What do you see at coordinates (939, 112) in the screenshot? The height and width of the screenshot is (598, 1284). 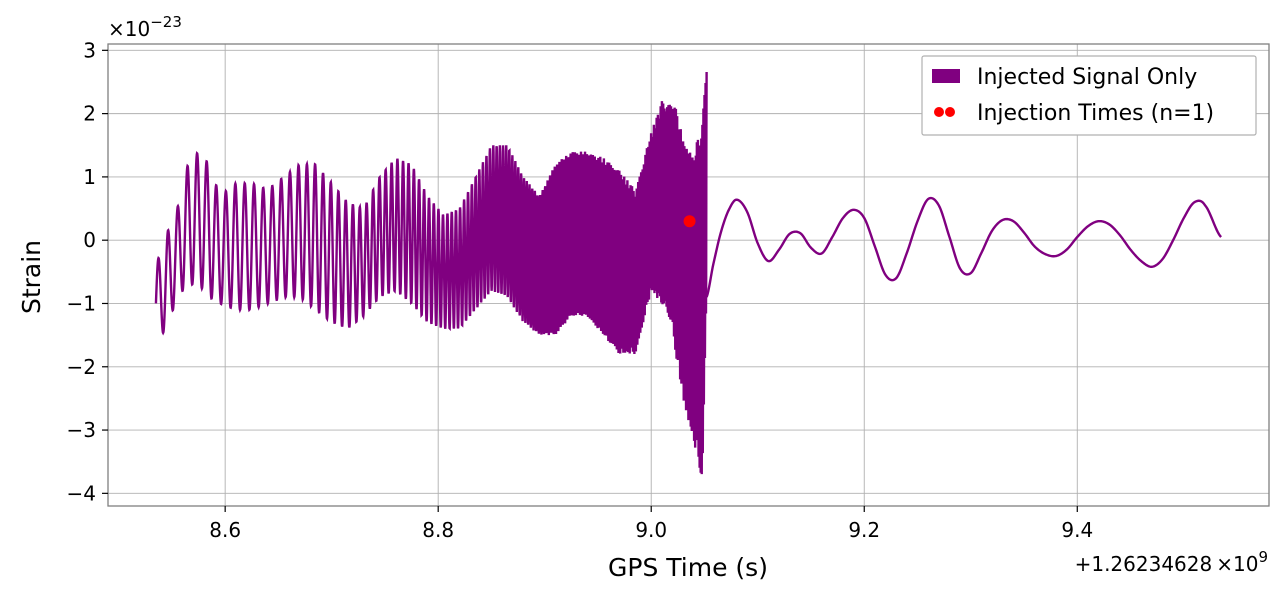 I see `legend-marker-injection-times` at bounding box center [939, 112].